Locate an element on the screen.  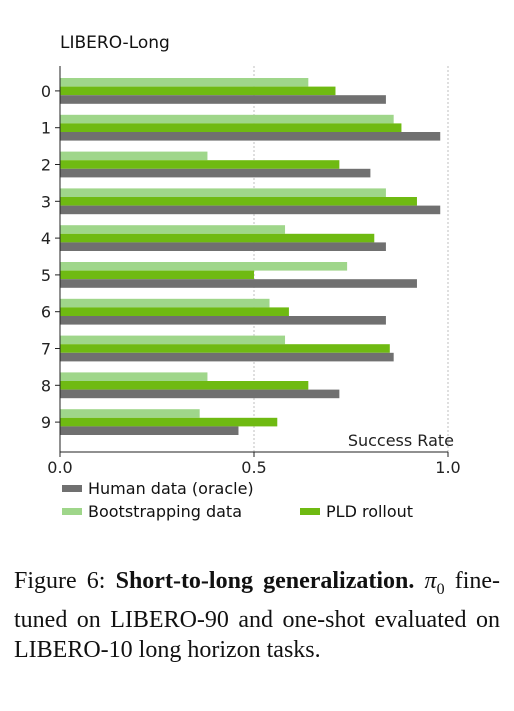
x-tick-label-0: 0.0 is located at coordinates (59, 467).